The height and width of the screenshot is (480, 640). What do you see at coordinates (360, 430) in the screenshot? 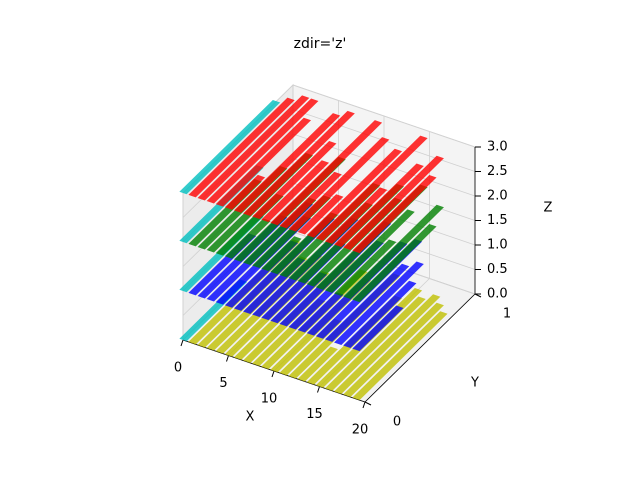
I see `x-tick-label: 20` at bounding box center [360, 430].